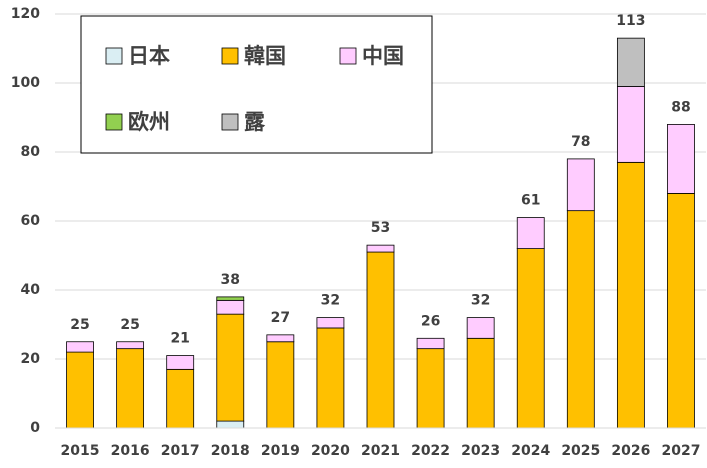 The width and height of the screenshot is (707, 468). What do you see at coordinates (230, 280) in the screenshot?
I see `total-label: 38` at bounding box center [230, 280].